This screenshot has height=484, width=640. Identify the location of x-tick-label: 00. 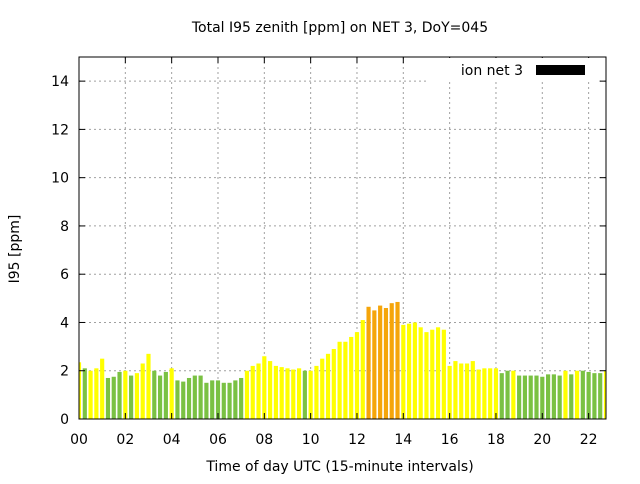
(79, 440).